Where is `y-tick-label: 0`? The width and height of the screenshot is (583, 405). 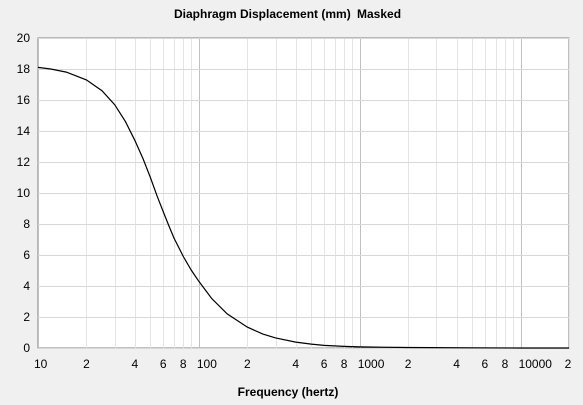 y-tick-label: 0 is located at coordinates (26, 348).